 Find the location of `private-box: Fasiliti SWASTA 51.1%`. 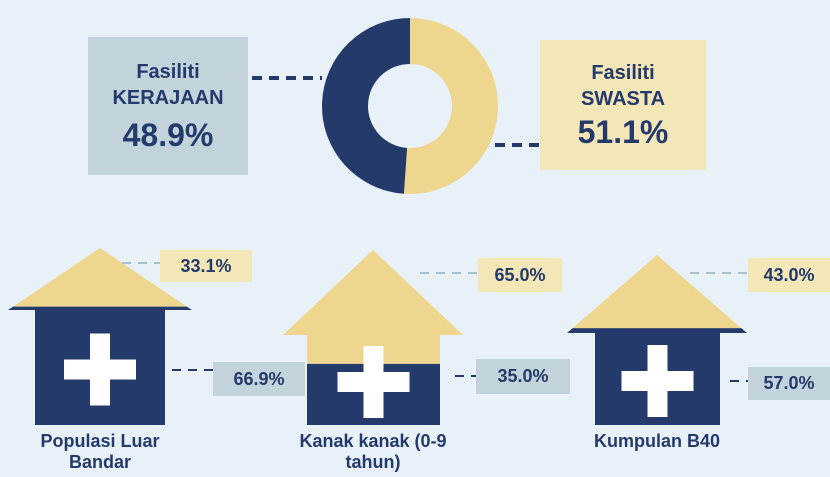

private-box: Fasiliti SWASTA 51.1% is located at coordinates (623, 105).